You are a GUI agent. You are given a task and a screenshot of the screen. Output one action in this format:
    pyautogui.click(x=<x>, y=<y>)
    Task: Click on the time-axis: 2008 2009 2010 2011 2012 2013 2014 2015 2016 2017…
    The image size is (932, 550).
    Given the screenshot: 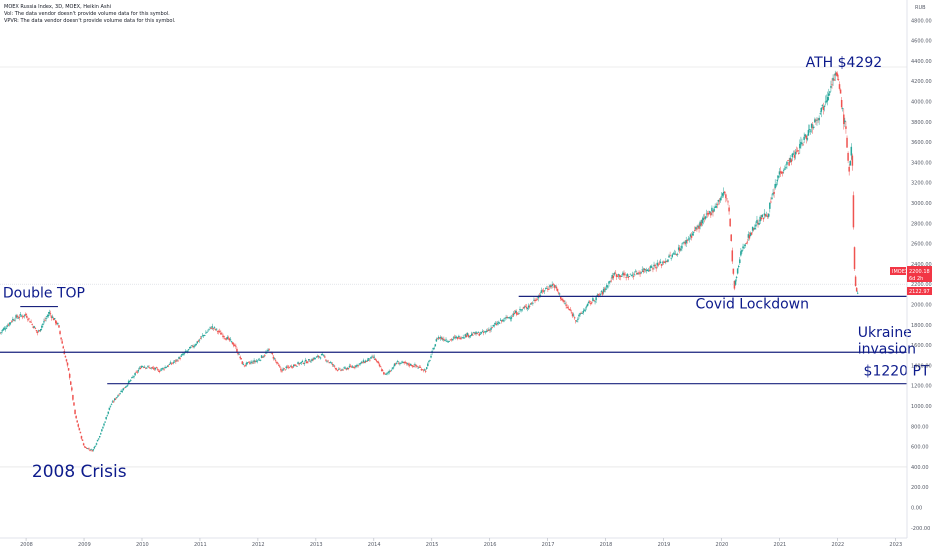 What is the action you would take?
    pyautogui.click(x=453, y=542)
    